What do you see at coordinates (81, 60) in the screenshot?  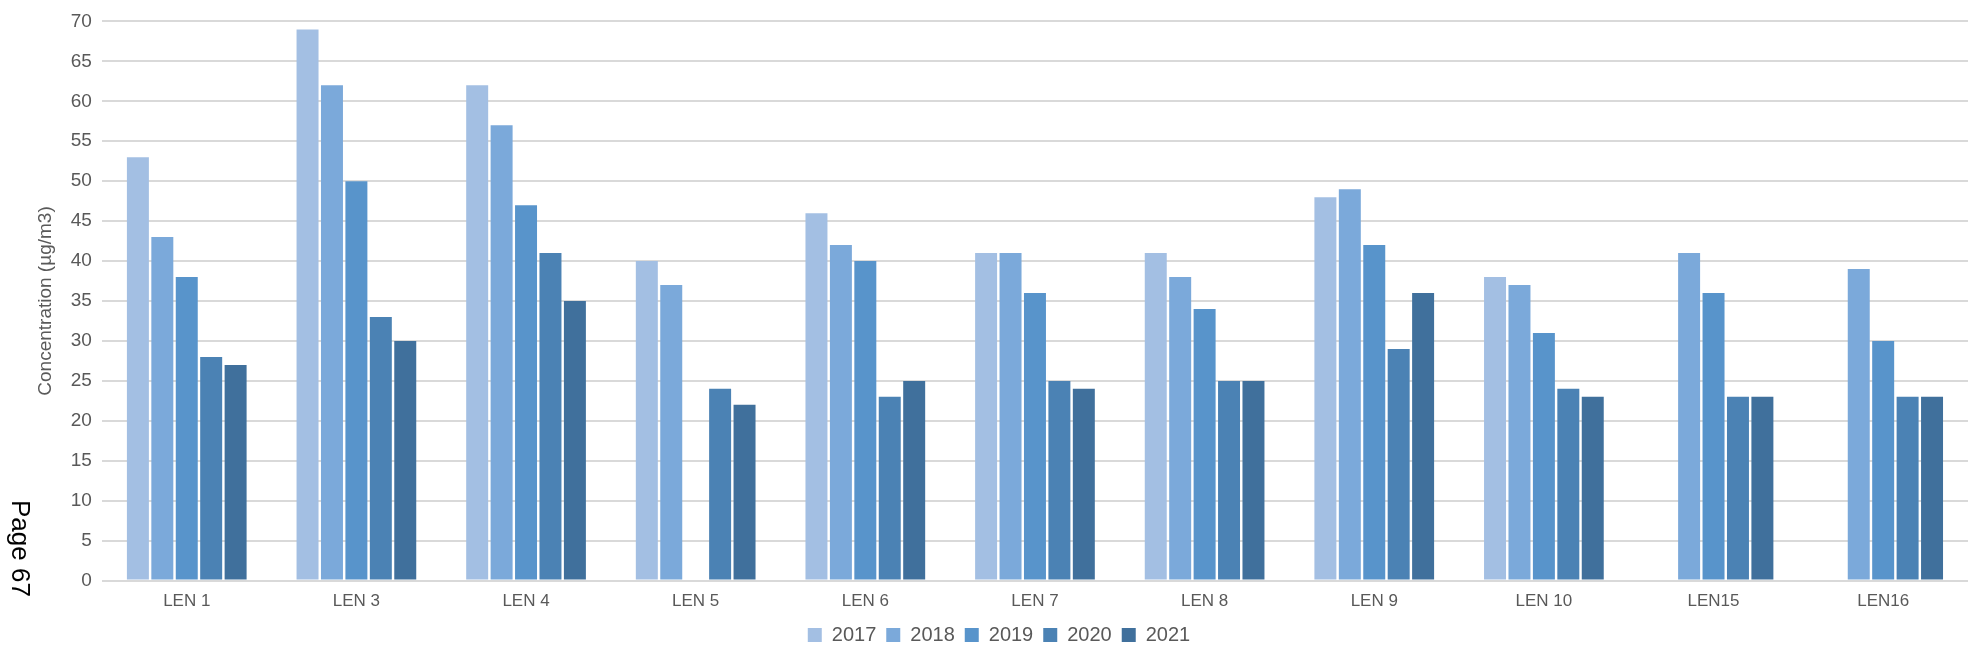 I see `y-tick-label: 65` at bounding box center [81, 60].